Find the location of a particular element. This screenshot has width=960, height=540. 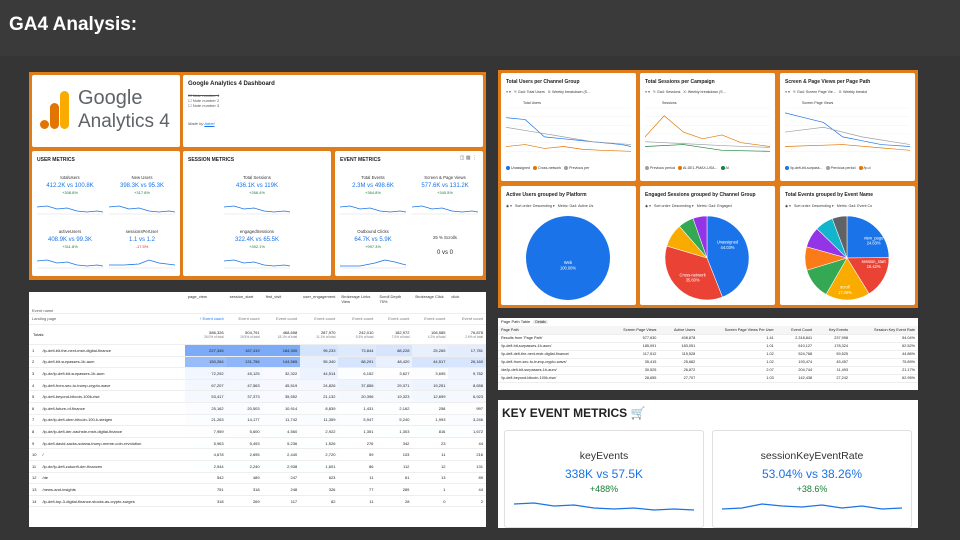

event-count-cell: 37,856 is located at coordinates (357, 385).